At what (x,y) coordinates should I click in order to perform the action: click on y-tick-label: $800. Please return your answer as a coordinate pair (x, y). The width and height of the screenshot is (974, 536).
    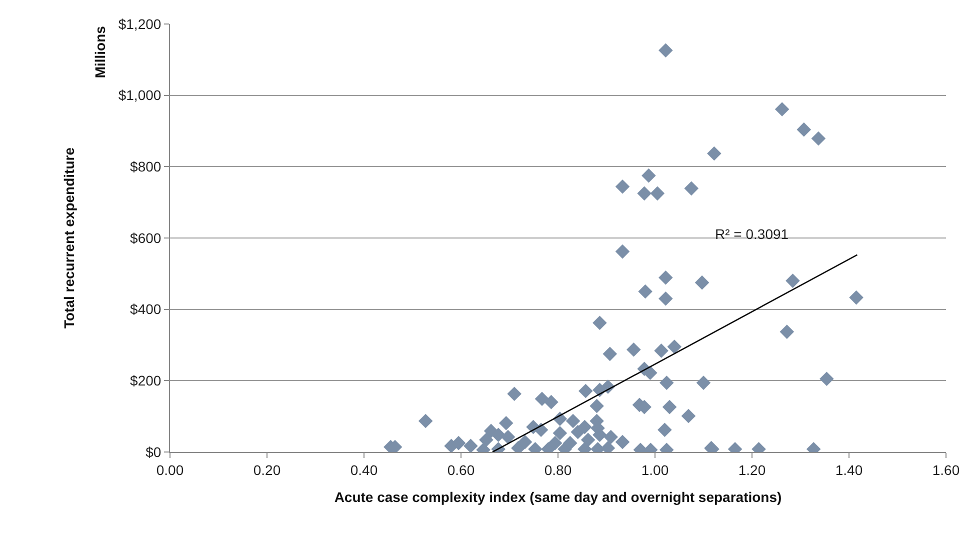
    Looking at the image, I should click on (146, 166).